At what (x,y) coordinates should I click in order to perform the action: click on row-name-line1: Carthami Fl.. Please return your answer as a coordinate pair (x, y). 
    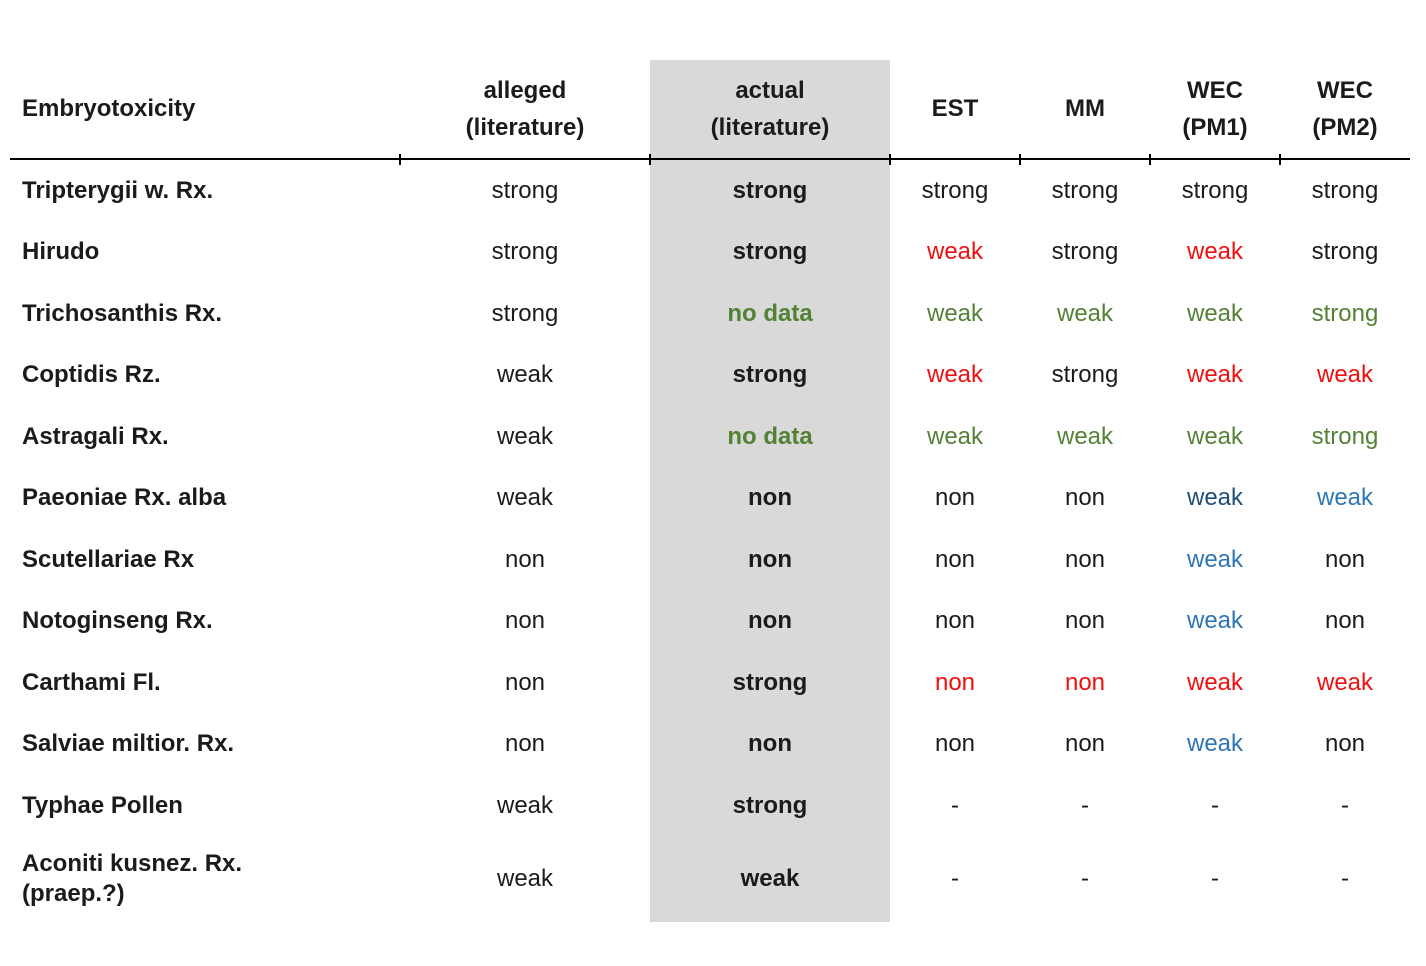
    Looking at the image, I should click on (91, 682).